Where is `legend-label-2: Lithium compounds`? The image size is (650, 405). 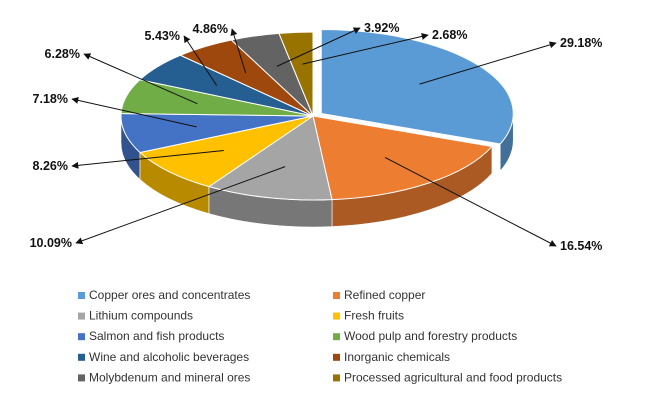 legend-label-2: Lithium compounds is located at coordinates (141, 316).